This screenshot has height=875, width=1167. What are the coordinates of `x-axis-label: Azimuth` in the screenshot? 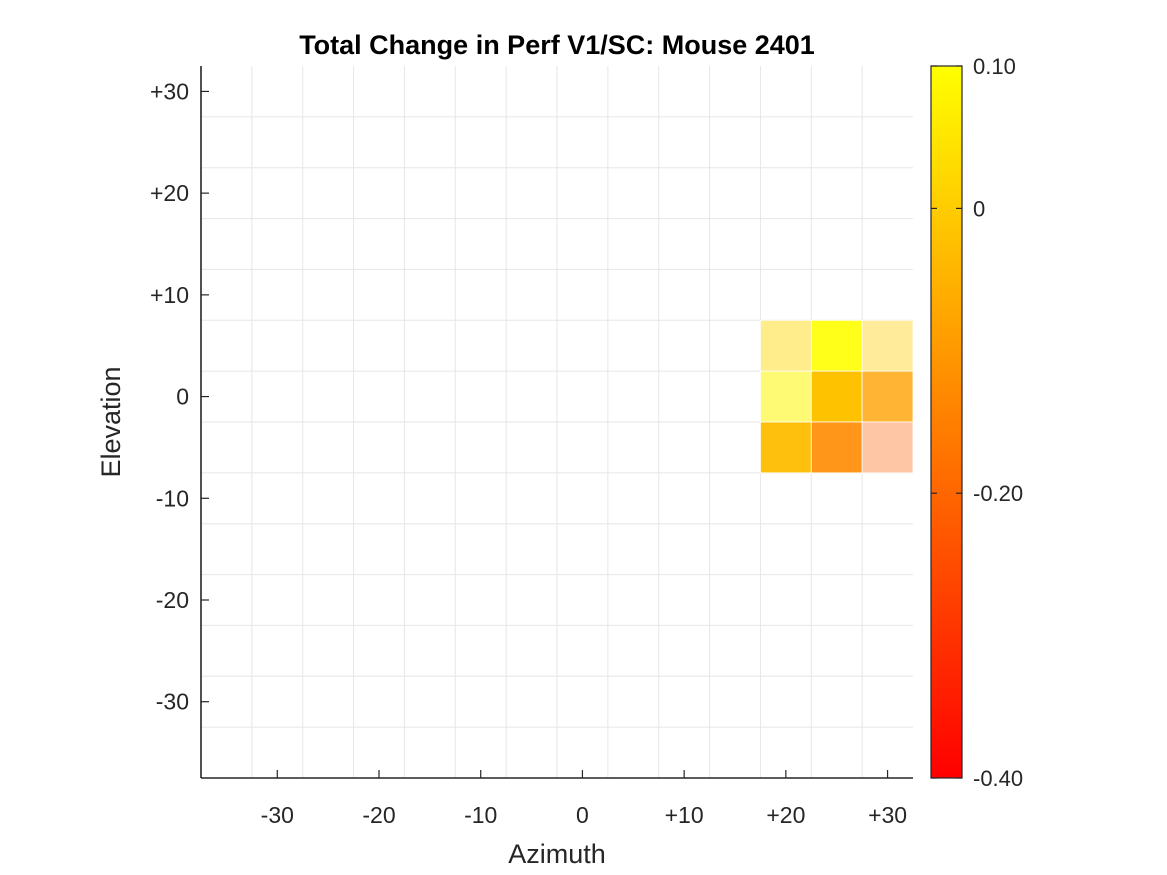 It's located at (557, 854).